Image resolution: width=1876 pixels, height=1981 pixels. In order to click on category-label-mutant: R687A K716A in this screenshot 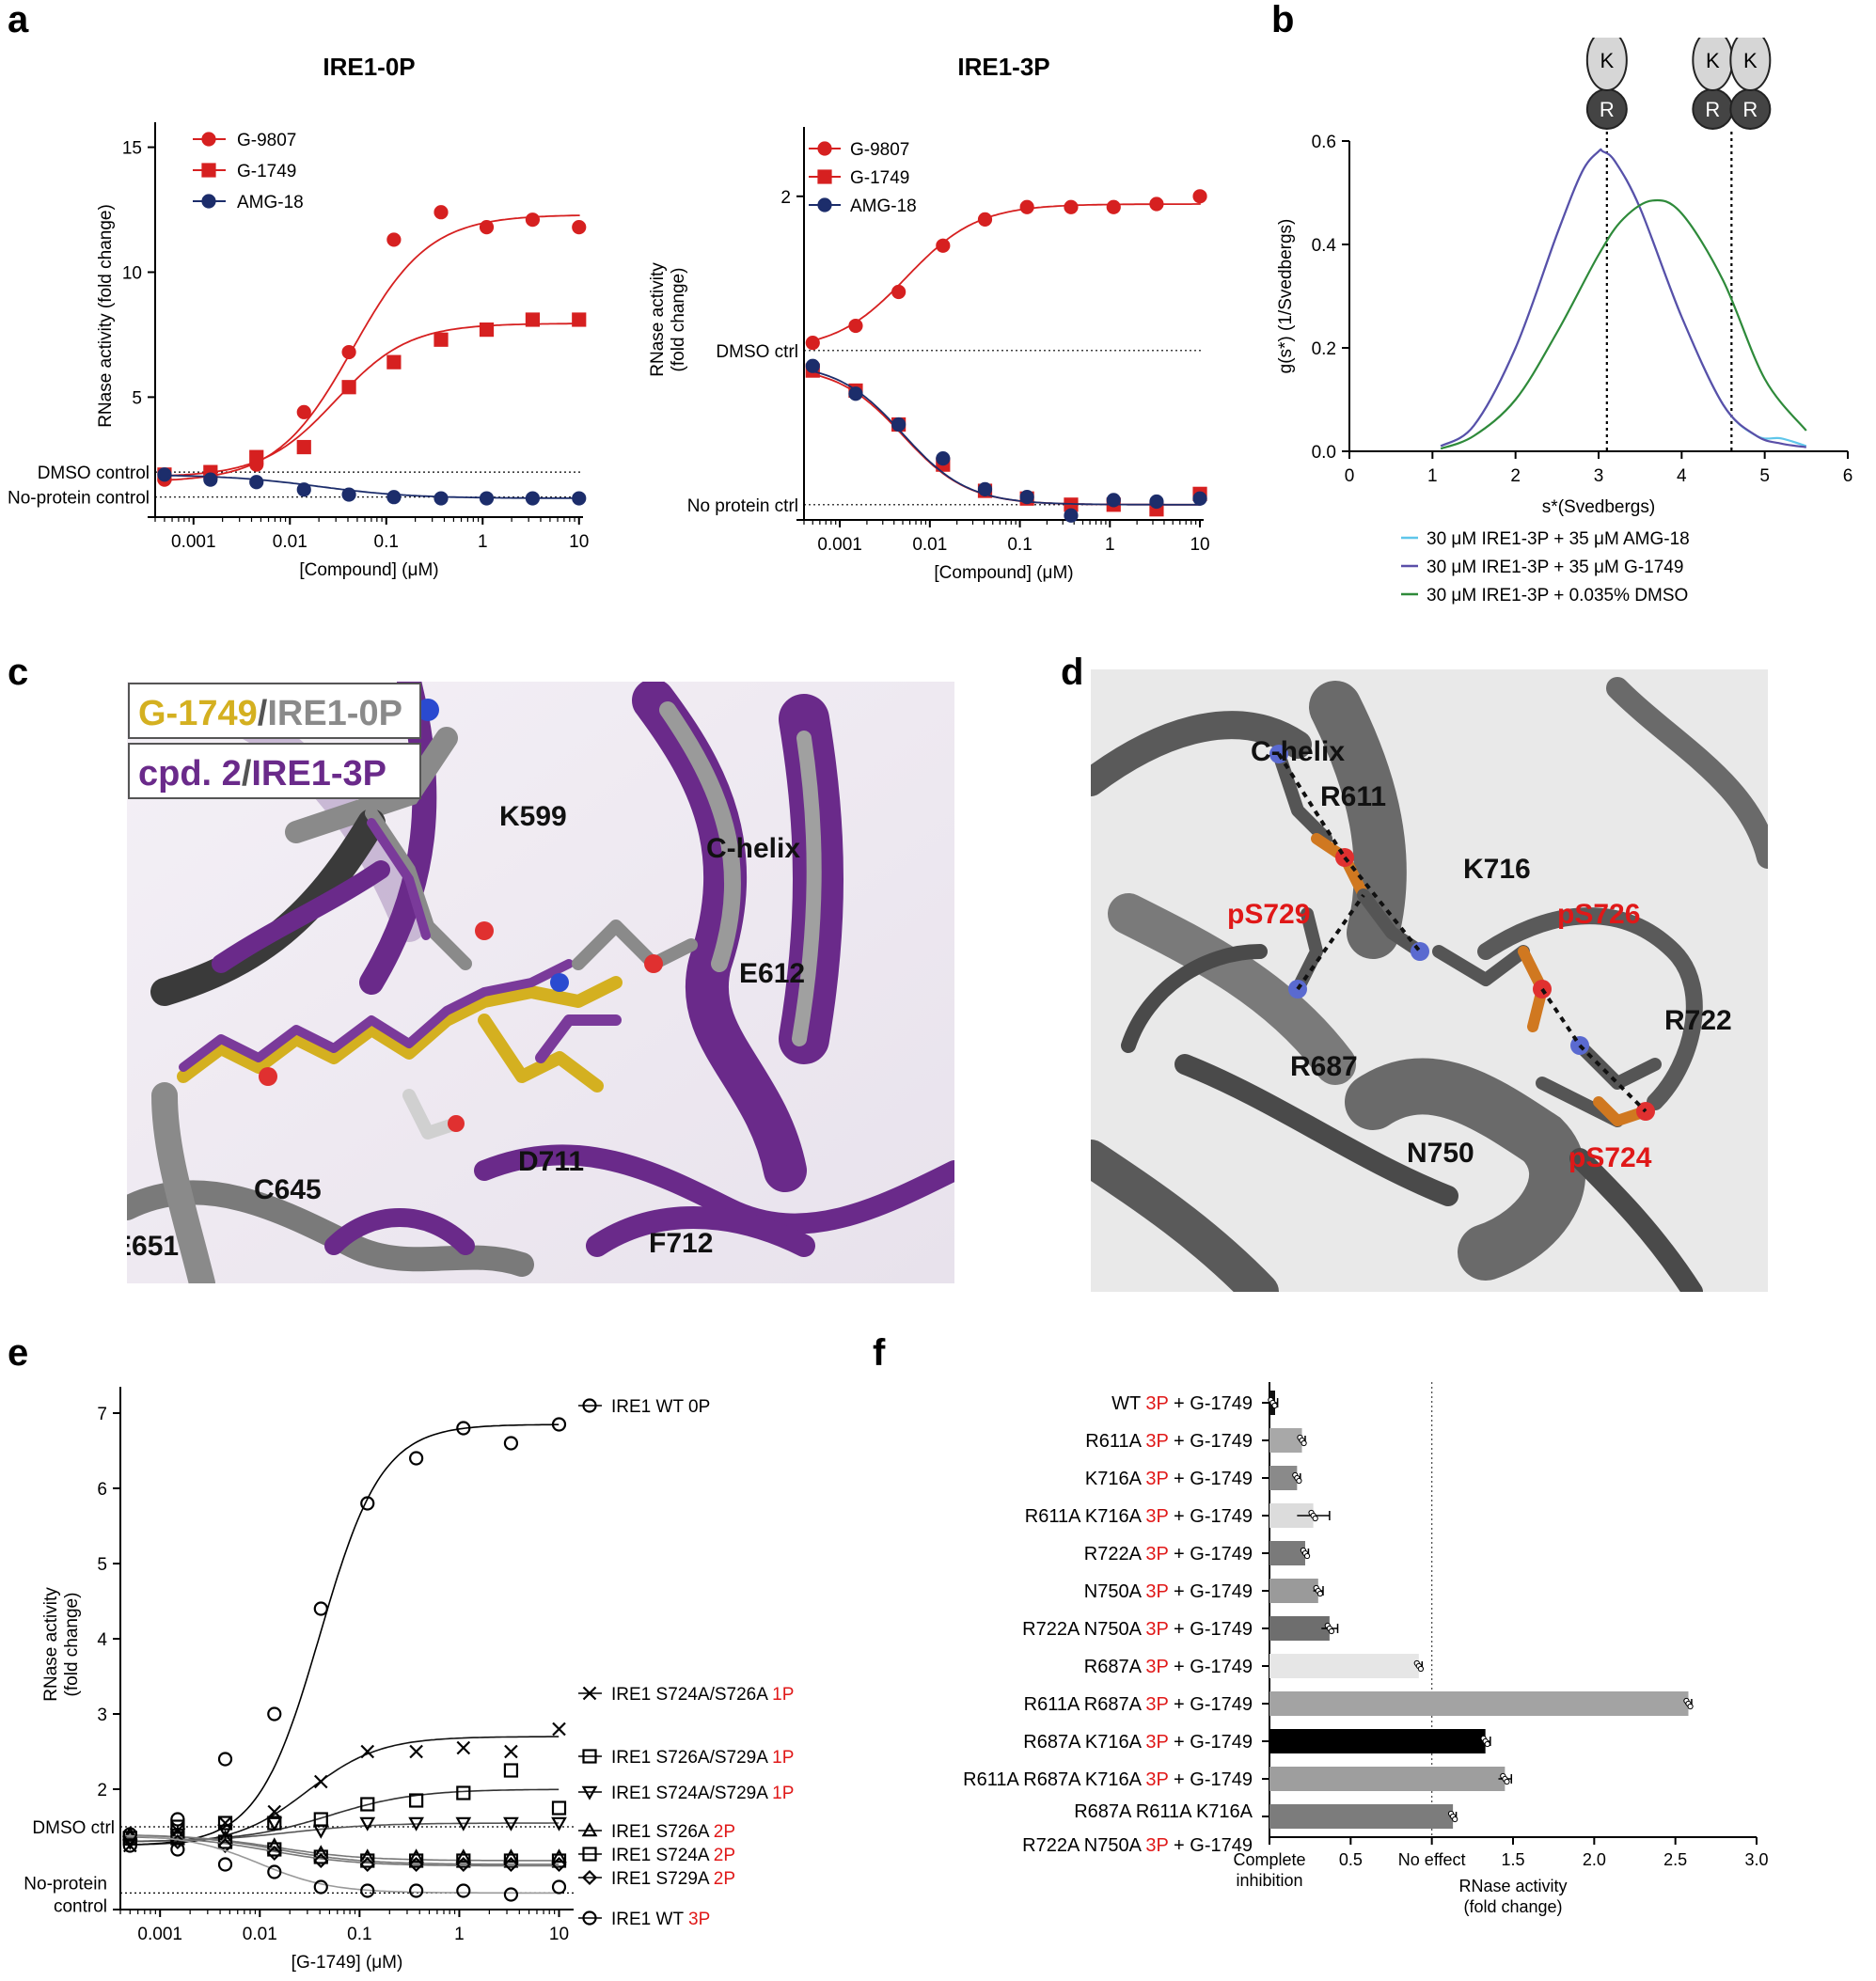, I will do `click(1084, 1743)`.